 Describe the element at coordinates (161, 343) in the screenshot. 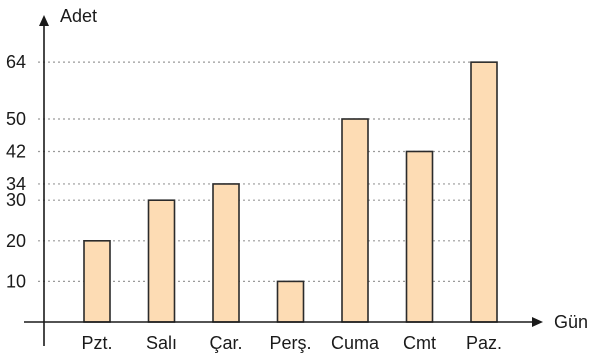

I see `x-category-label-2: Salı` at that location.